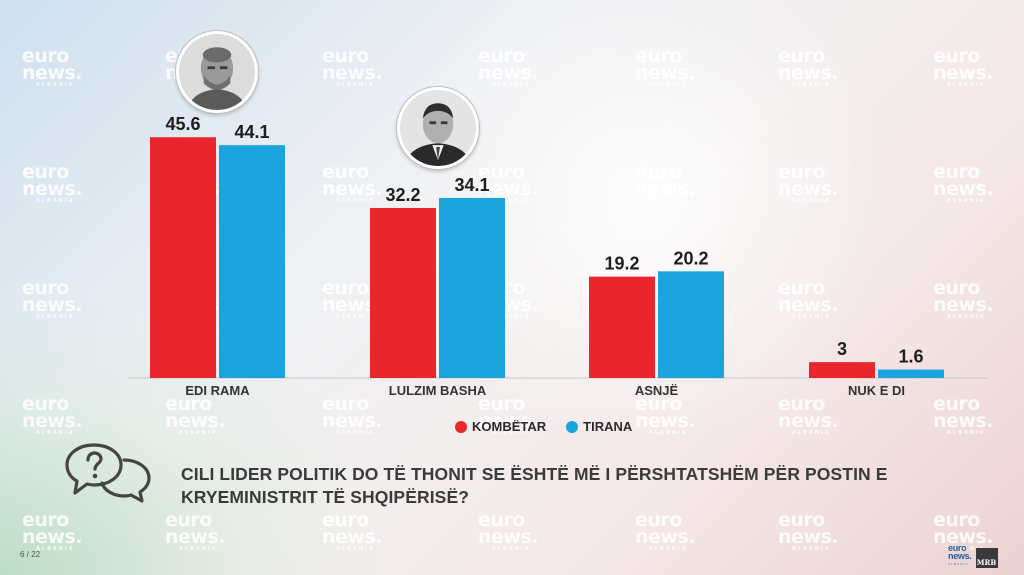 The image size is (1024, 575). Describe the element at coordinates (958, 564) in the screenshot. I see `brand-logo-line3: ALBANIA` at that location.